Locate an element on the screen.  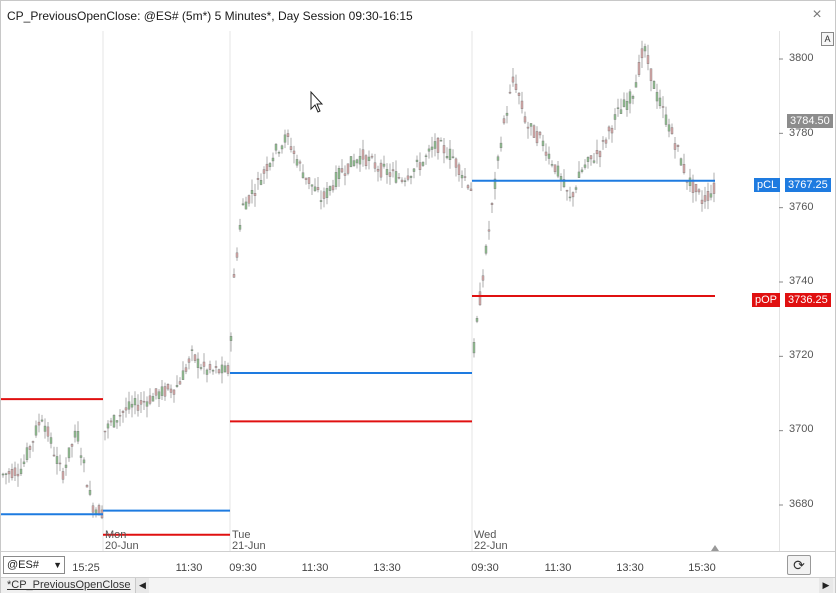
horizontal-scrollbar is located at coordinates (484, 585).